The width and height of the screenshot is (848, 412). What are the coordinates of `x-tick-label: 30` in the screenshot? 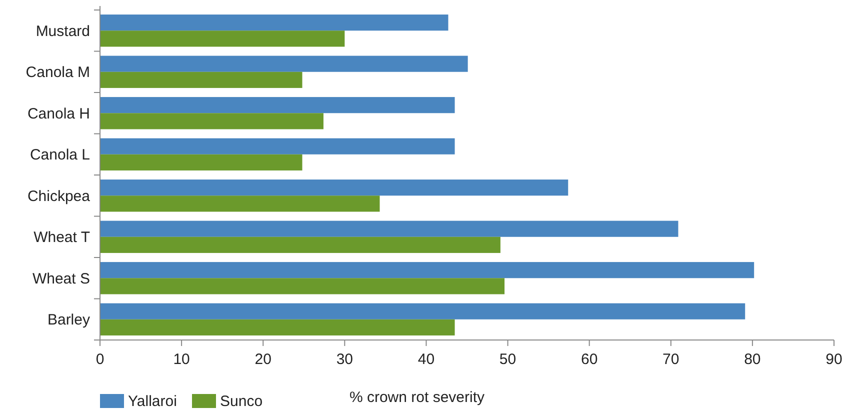 It's located at (345, 359).